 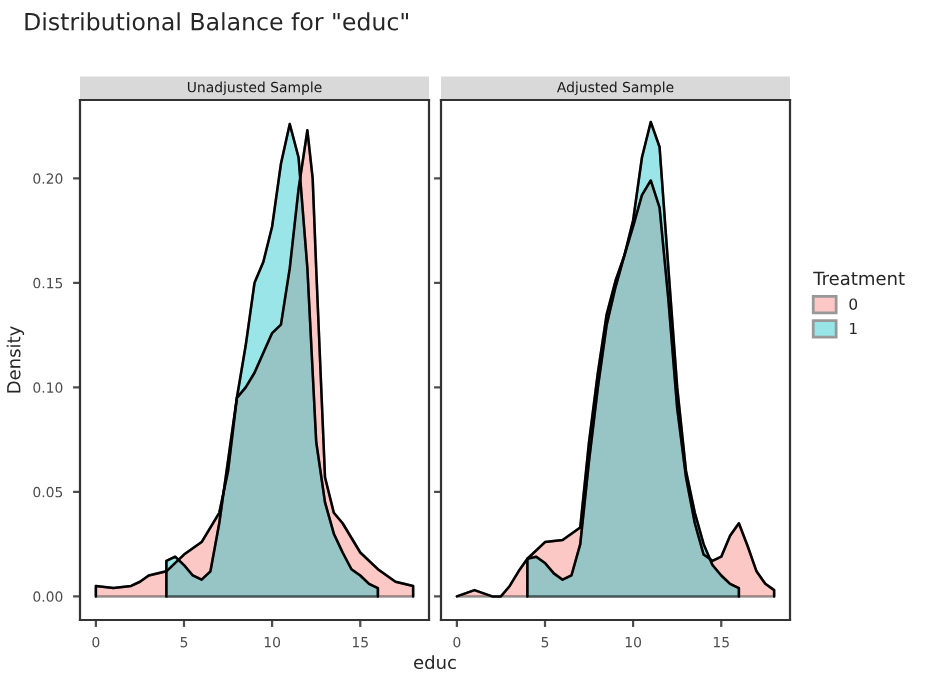 I want to click on x-axis-title: educ, so click(x=435, y=662).